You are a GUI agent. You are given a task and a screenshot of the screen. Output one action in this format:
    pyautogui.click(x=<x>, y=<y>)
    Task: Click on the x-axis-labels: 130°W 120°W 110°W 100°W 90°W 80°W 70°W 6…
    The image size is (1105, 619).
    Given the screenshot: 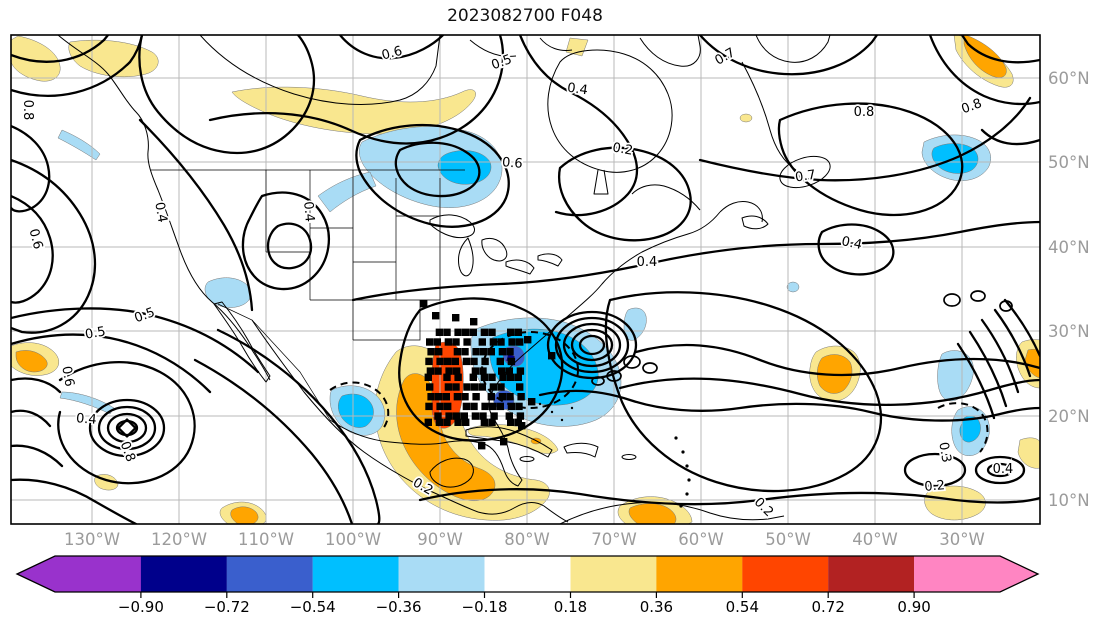 What is the action you would take?
    pyautogui.click(x=524, y=539)
    